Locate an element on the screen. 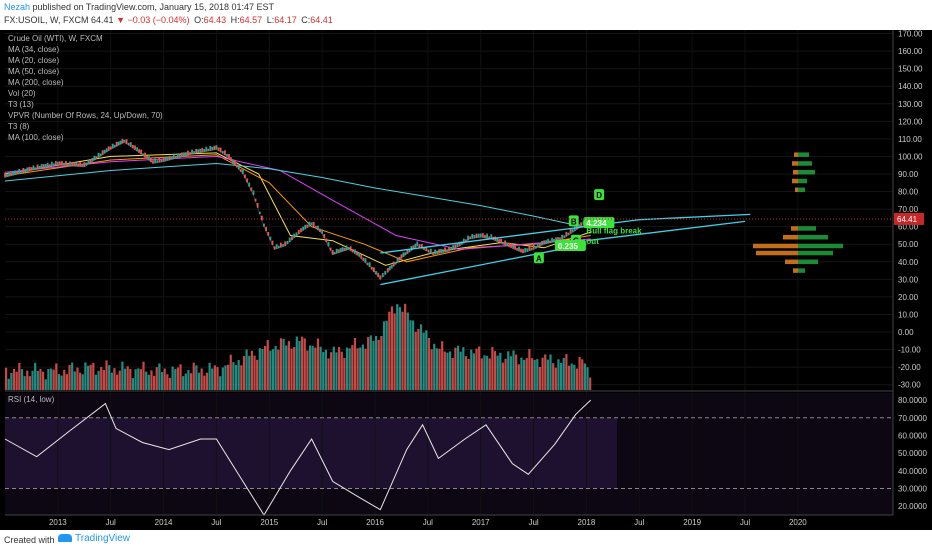 The width and height of the screenshot is (932, 550). legend-ma200: MA (200, close) is located at coordinates (36, 82).